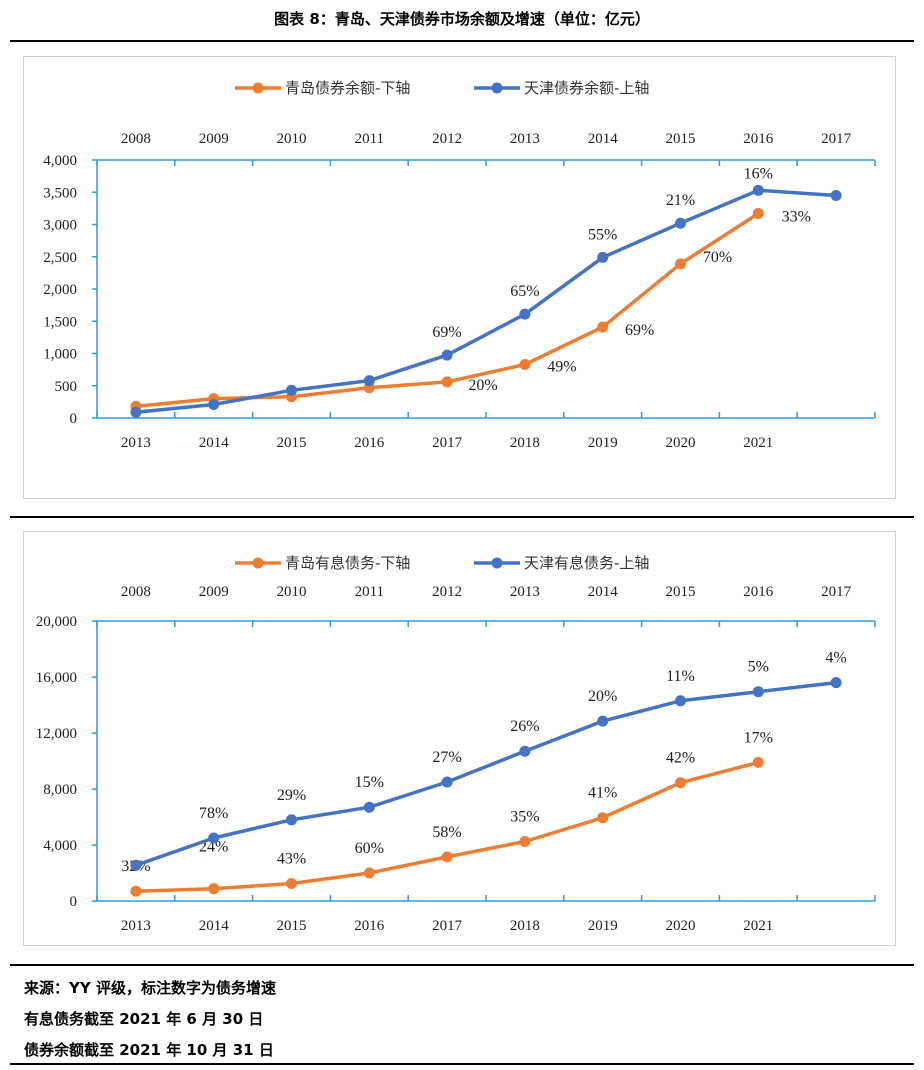  I want to click on figure-title: 图表 8：青岛、天津债券市场余额及增速（单位：亿元）, so click(462, 19).